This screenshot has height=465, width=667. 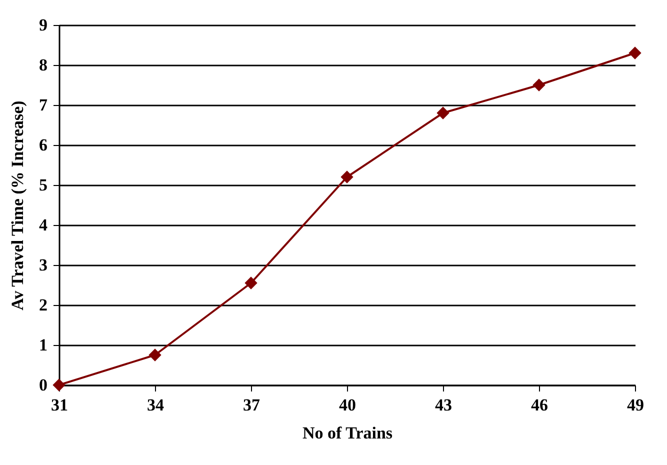 I want to click on x-tick-label: 46, so click(x=539, y=405).